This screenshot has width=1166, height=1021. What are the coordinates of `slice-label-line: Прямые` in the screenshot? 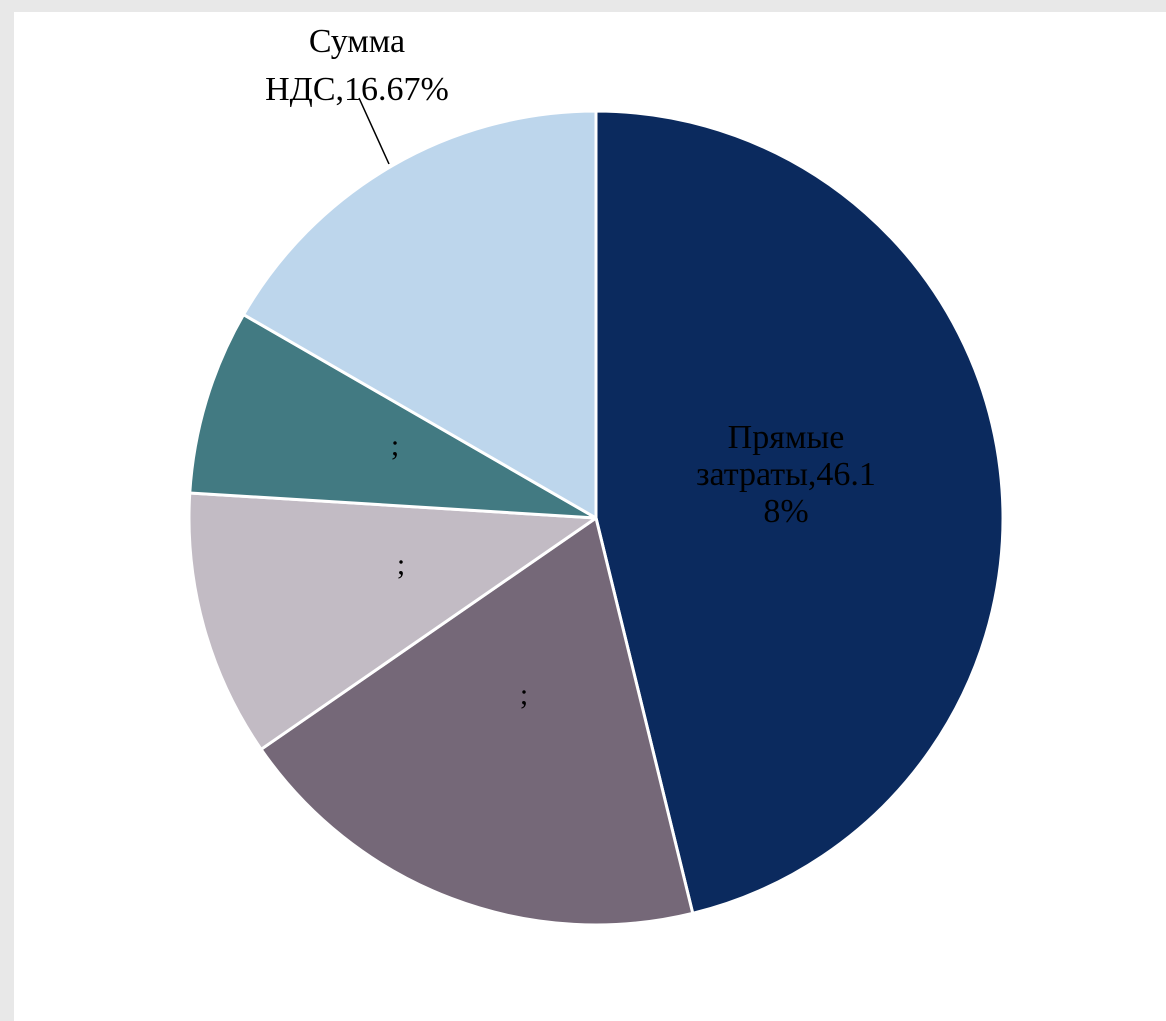 It's located at (786, 437).